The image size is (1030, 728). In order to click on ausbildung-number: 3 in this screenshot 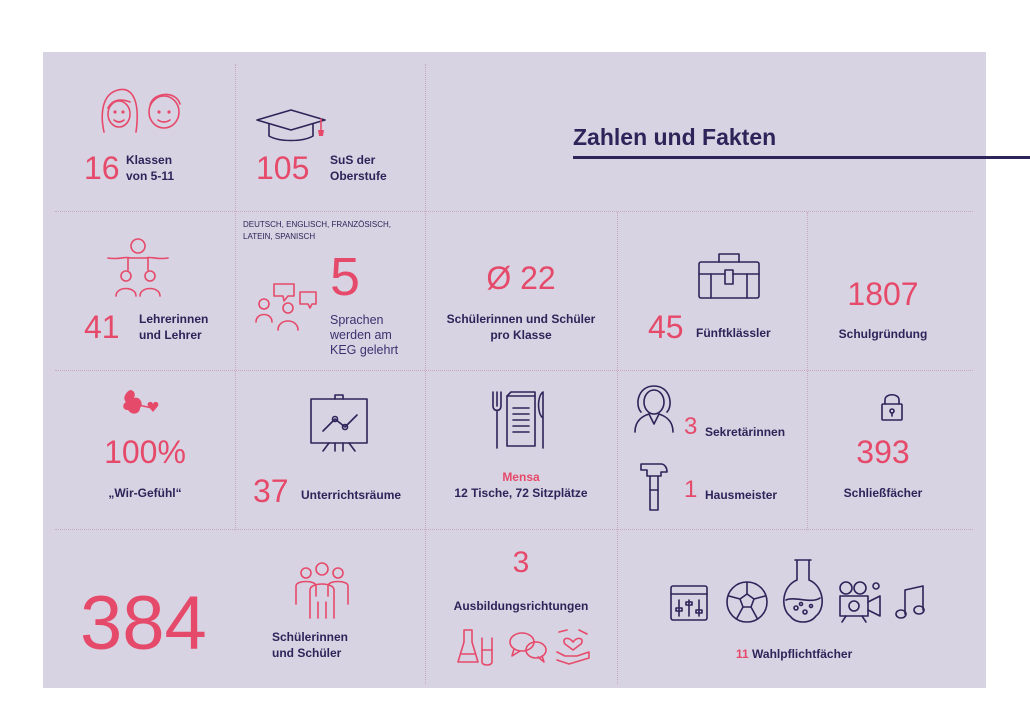, I will do `click(521, 562)`.